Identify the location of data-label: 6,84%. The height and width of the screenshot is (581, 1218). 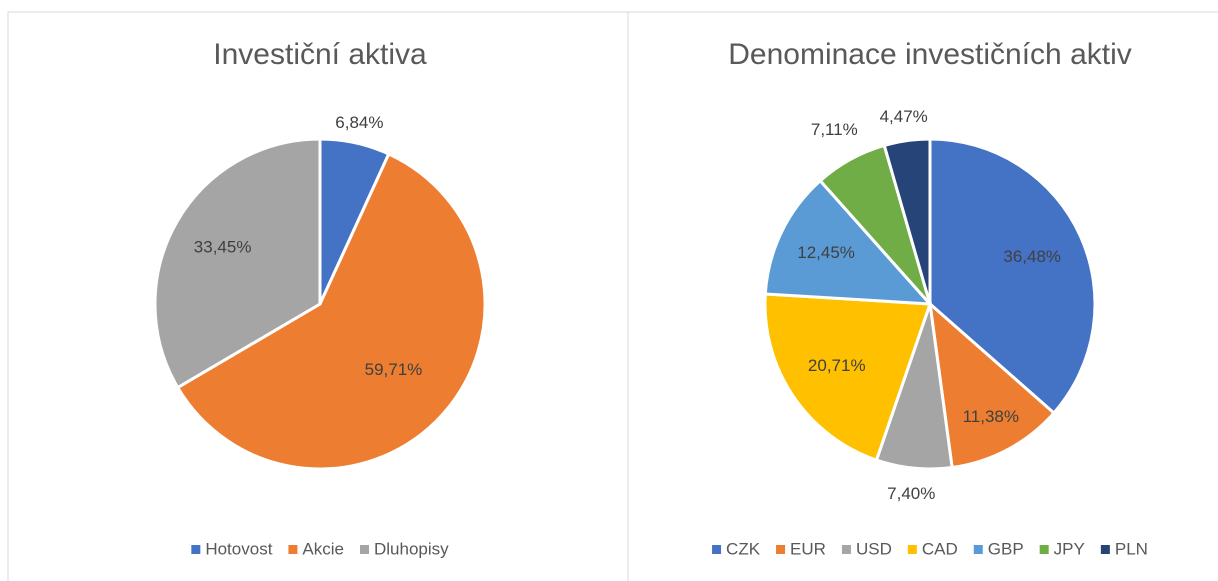
(359, 122).